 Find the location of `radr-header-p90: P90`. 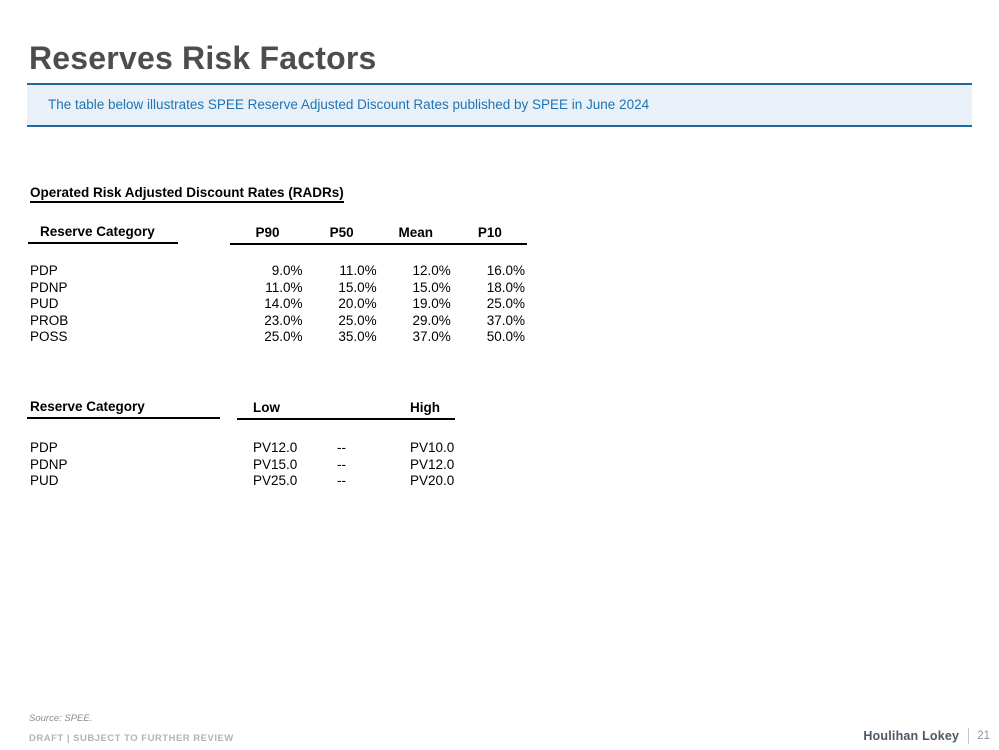

radr-header-p90: P90 is located at coordinates (267, 234).